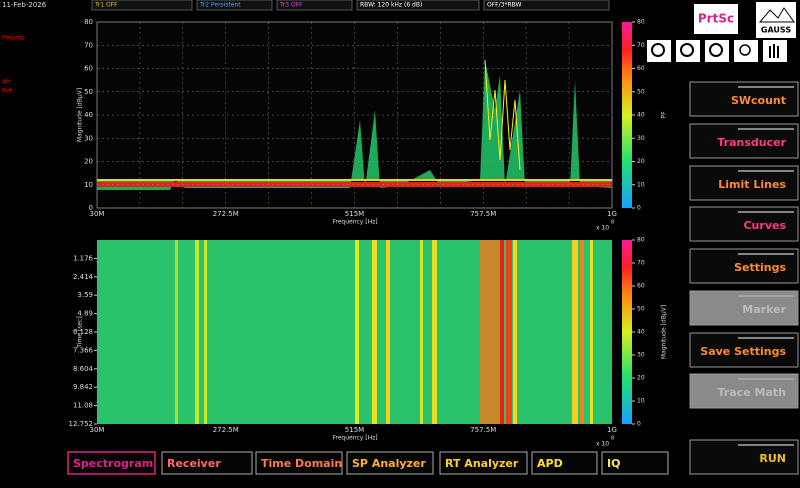 The height and width of the screenshot is (488, 800). Describe the element at coordinates (81, 424) in the screenshot. I see `y-tick-label: 12.752` at that location.